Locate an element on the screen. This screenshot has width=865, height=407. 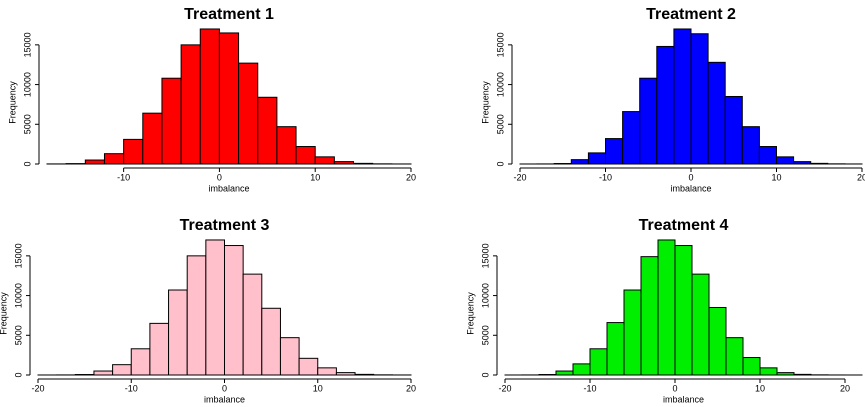
chart-title: Treatment 2 is located at coordinates (691, 14).